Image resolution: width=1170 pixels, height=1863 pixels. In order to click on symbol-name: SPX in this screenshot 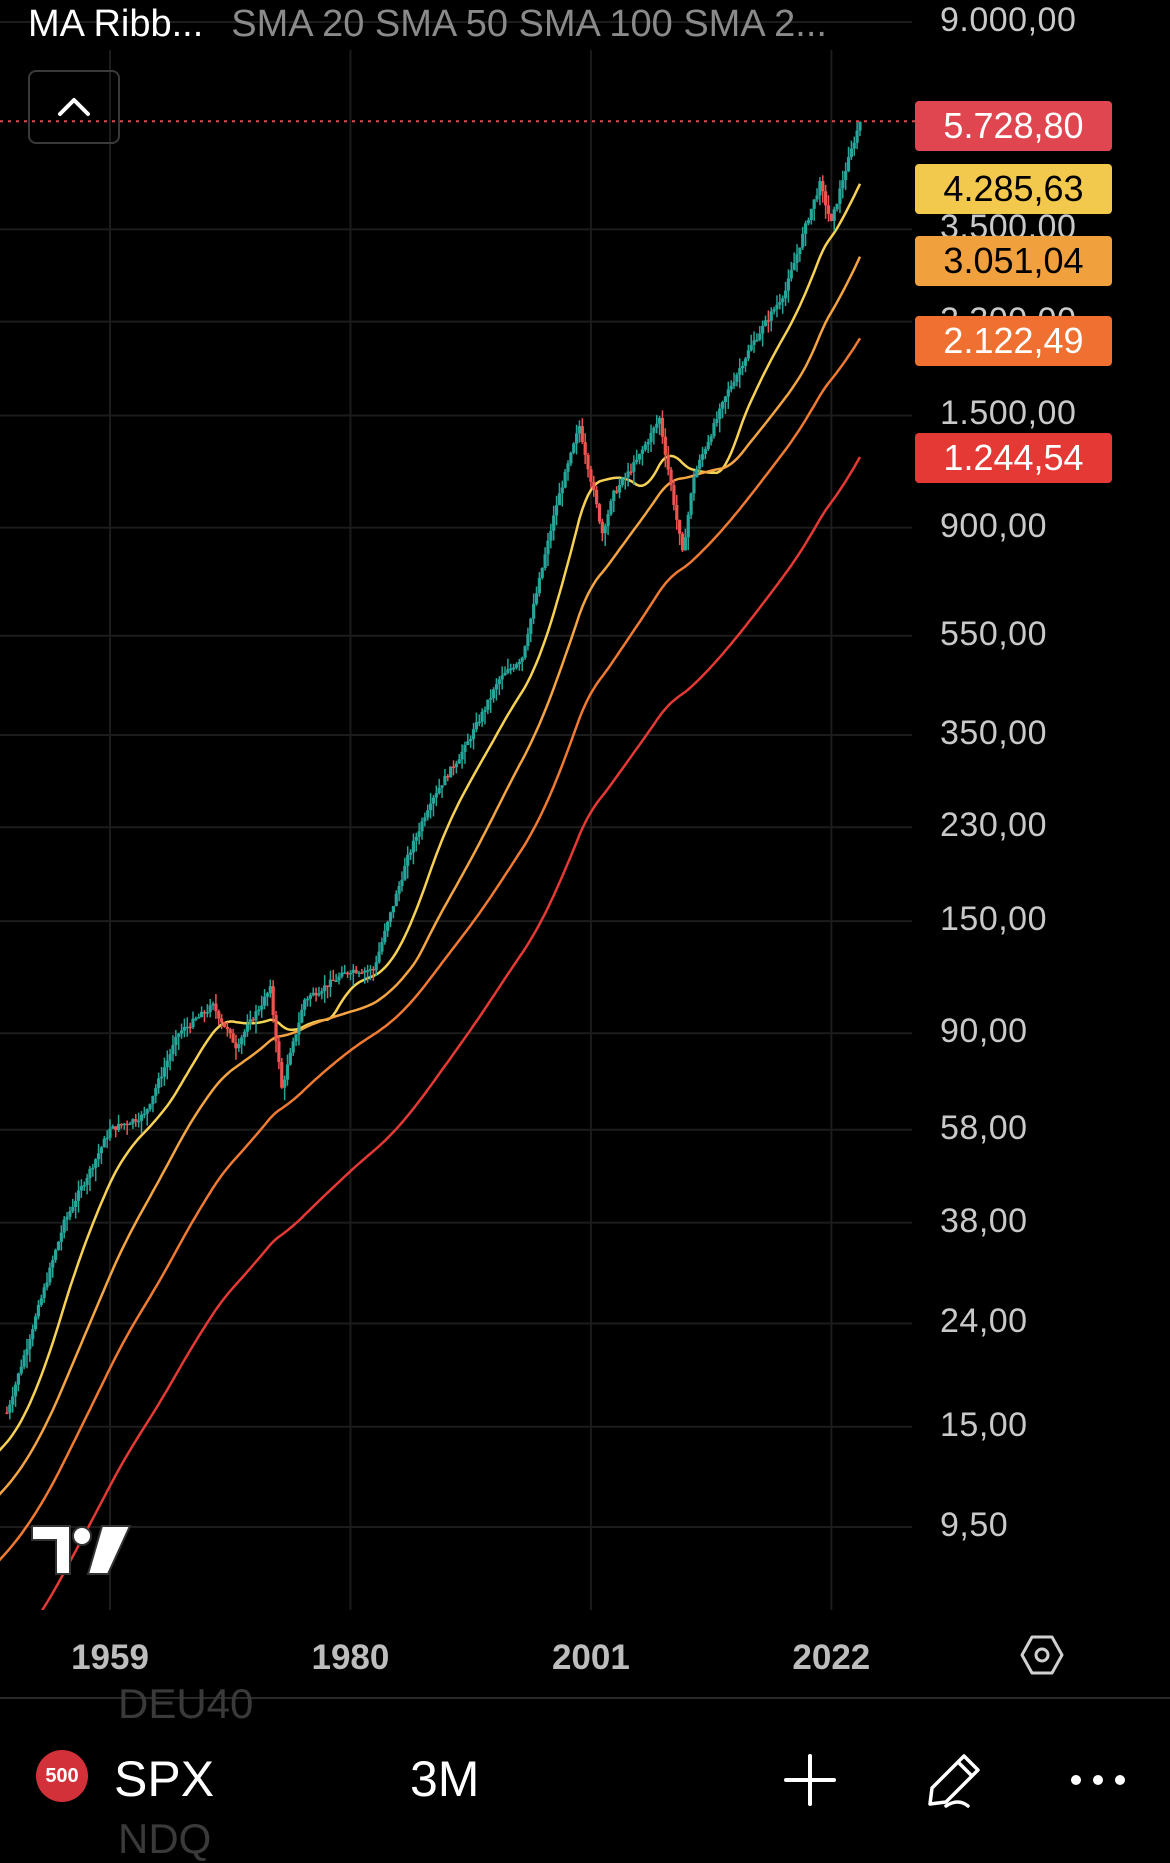, I will do `click(164, 1779)`.